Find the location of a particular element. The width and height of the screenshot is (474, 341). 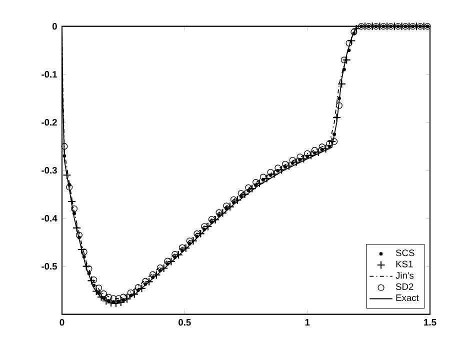

legend-label: SD2 is located at coordinates (405, 286).